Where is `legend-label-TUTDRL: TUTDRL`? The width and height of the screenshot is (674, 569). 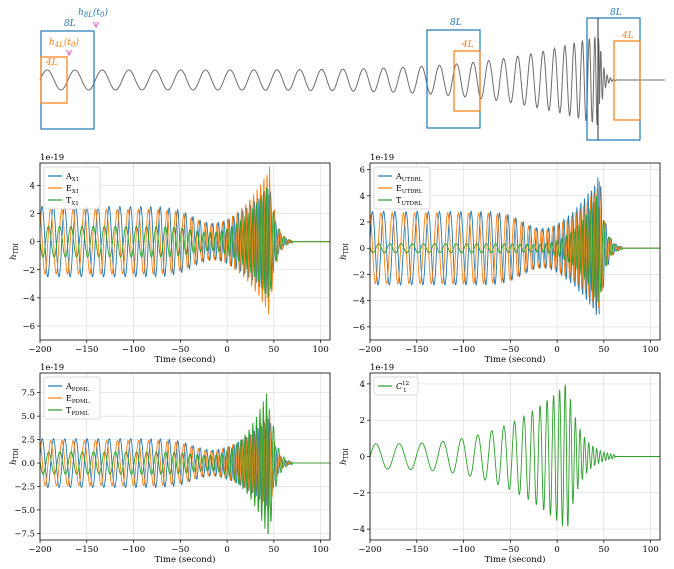
legend-label-TUTDRL: TUTDRL is located at coordinates (409, 201).